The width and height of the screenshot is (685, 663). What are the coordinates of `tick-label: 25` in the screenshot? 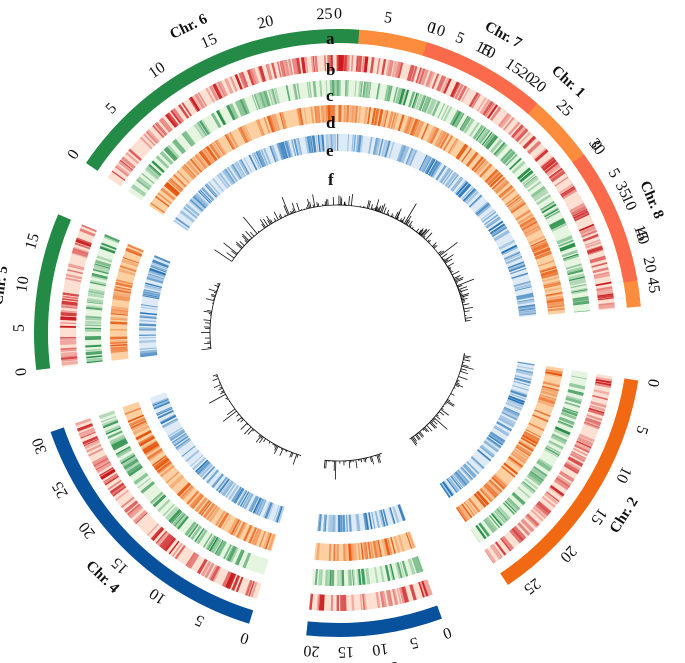 It's located at (60, 490).